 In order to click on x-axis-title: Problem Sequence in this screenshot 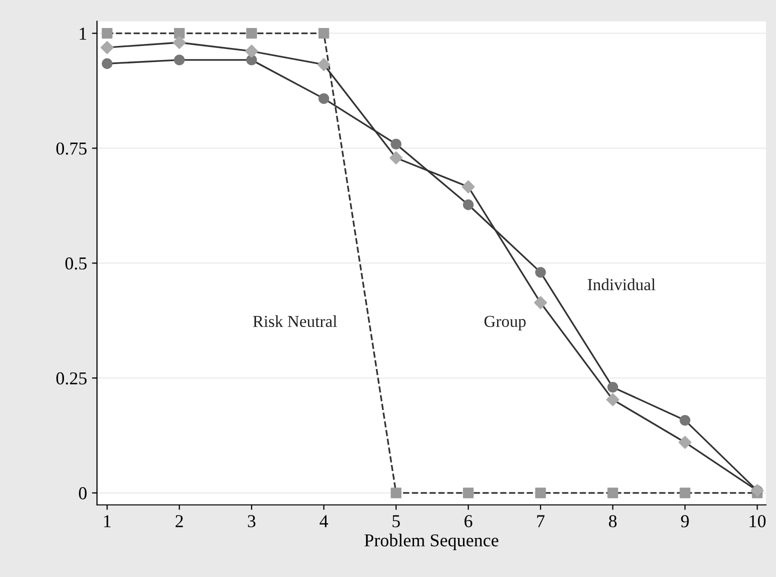, I will do `click(431, 542)`.